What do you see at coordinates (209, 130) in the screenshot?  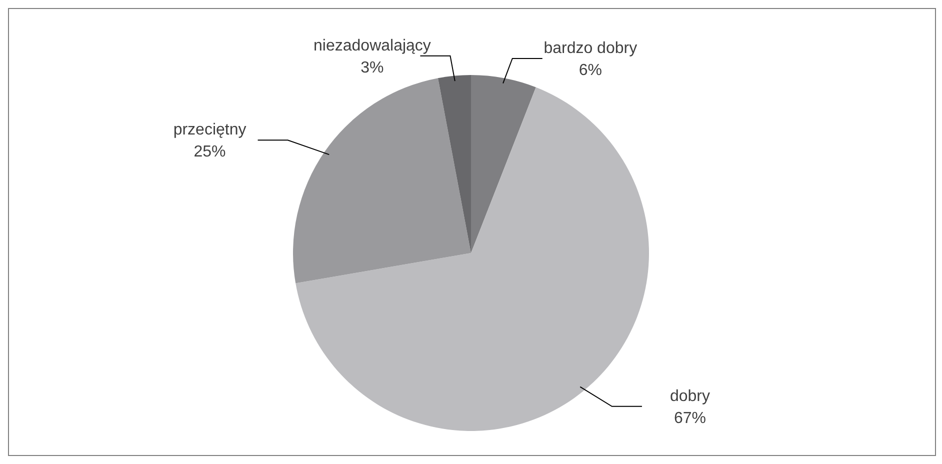 I see `slice-label: przeciętny` at bounding box center [209, 130].